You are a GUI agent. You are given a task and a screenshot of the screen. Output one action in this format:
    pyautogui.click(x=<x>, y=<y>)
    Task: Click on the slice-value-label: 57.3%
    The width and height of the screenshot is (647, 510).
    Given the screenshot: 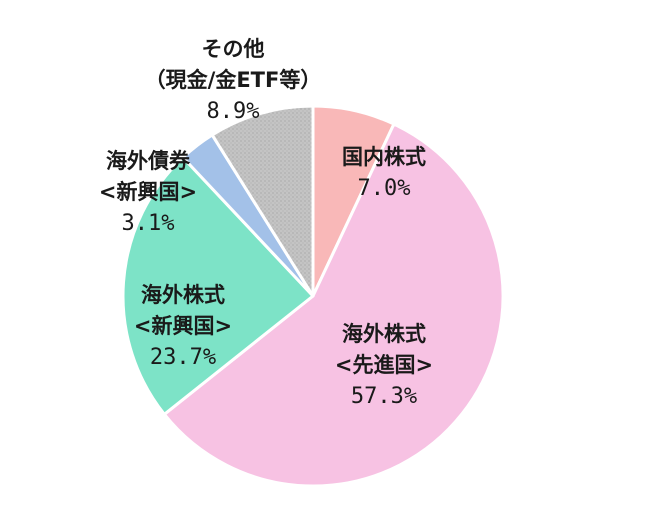 What is the action you would take?
    pyautogui.click(x=384, y=396)
    